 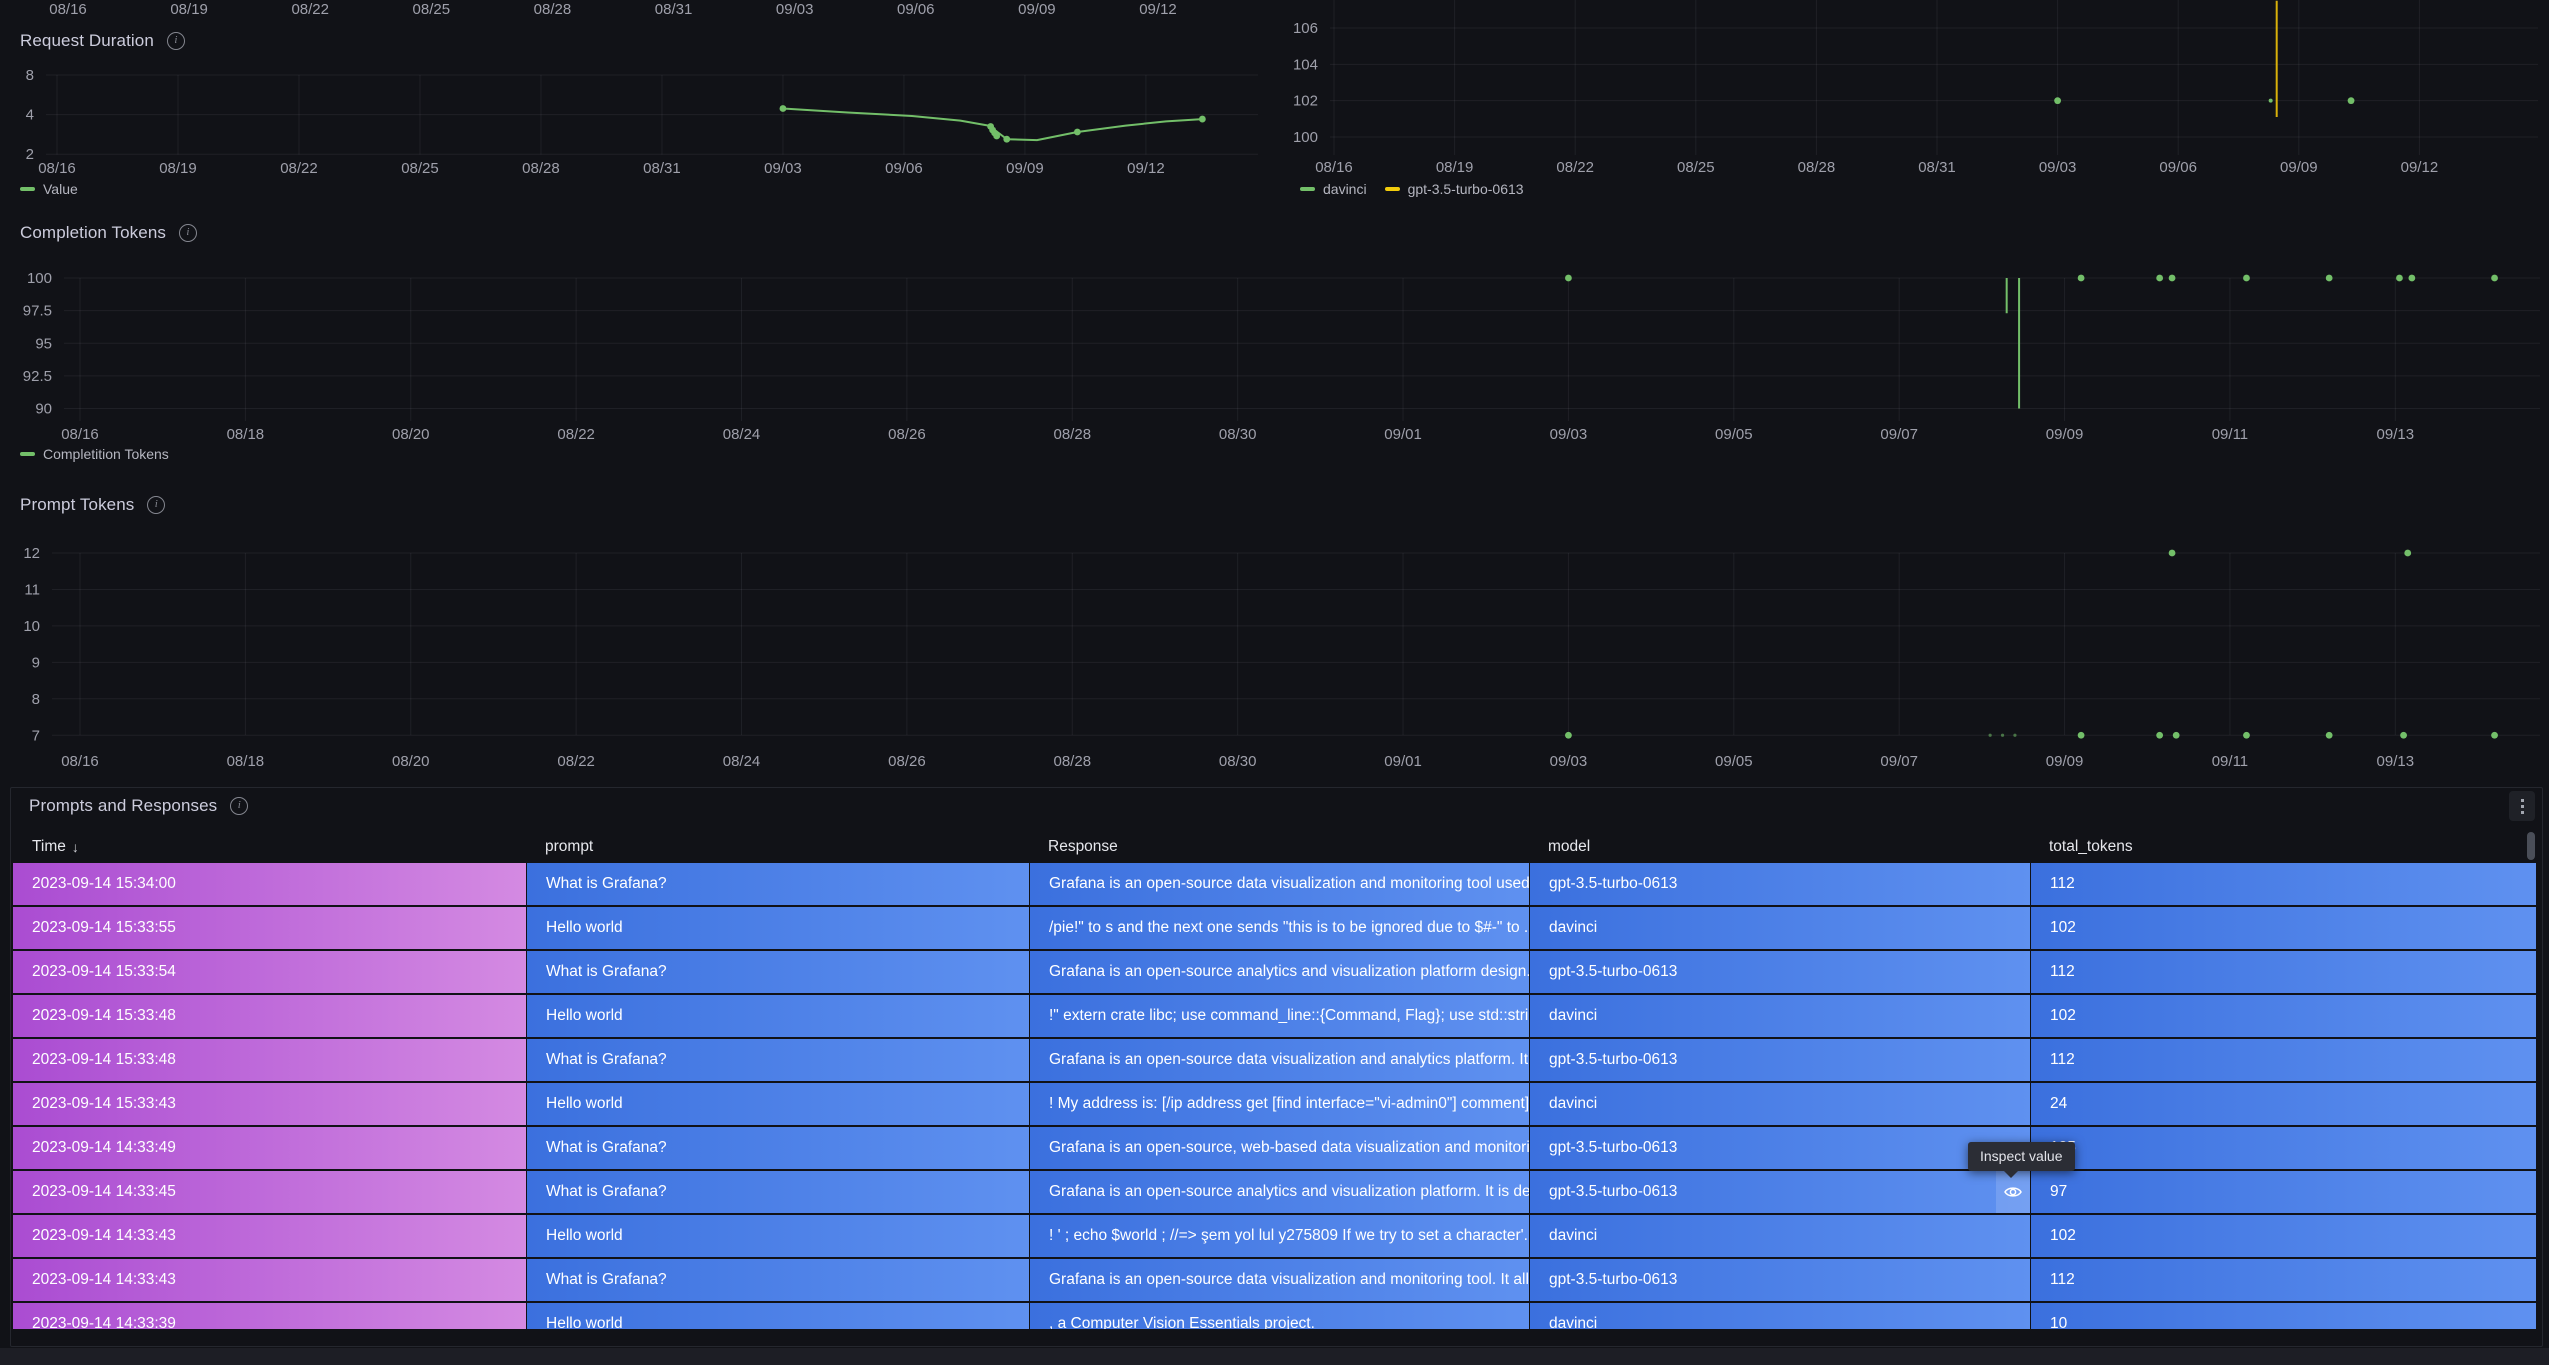 I want to click on panel-menu-kebab-icon, so click(x=2522, y=806).